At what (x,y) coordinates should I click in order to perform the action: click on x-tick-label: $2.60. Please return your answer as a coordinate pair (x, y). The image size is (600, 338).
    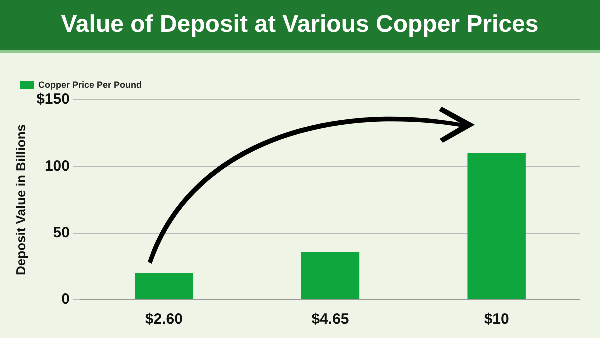
    Looking at the image, I should click on (164, 319).